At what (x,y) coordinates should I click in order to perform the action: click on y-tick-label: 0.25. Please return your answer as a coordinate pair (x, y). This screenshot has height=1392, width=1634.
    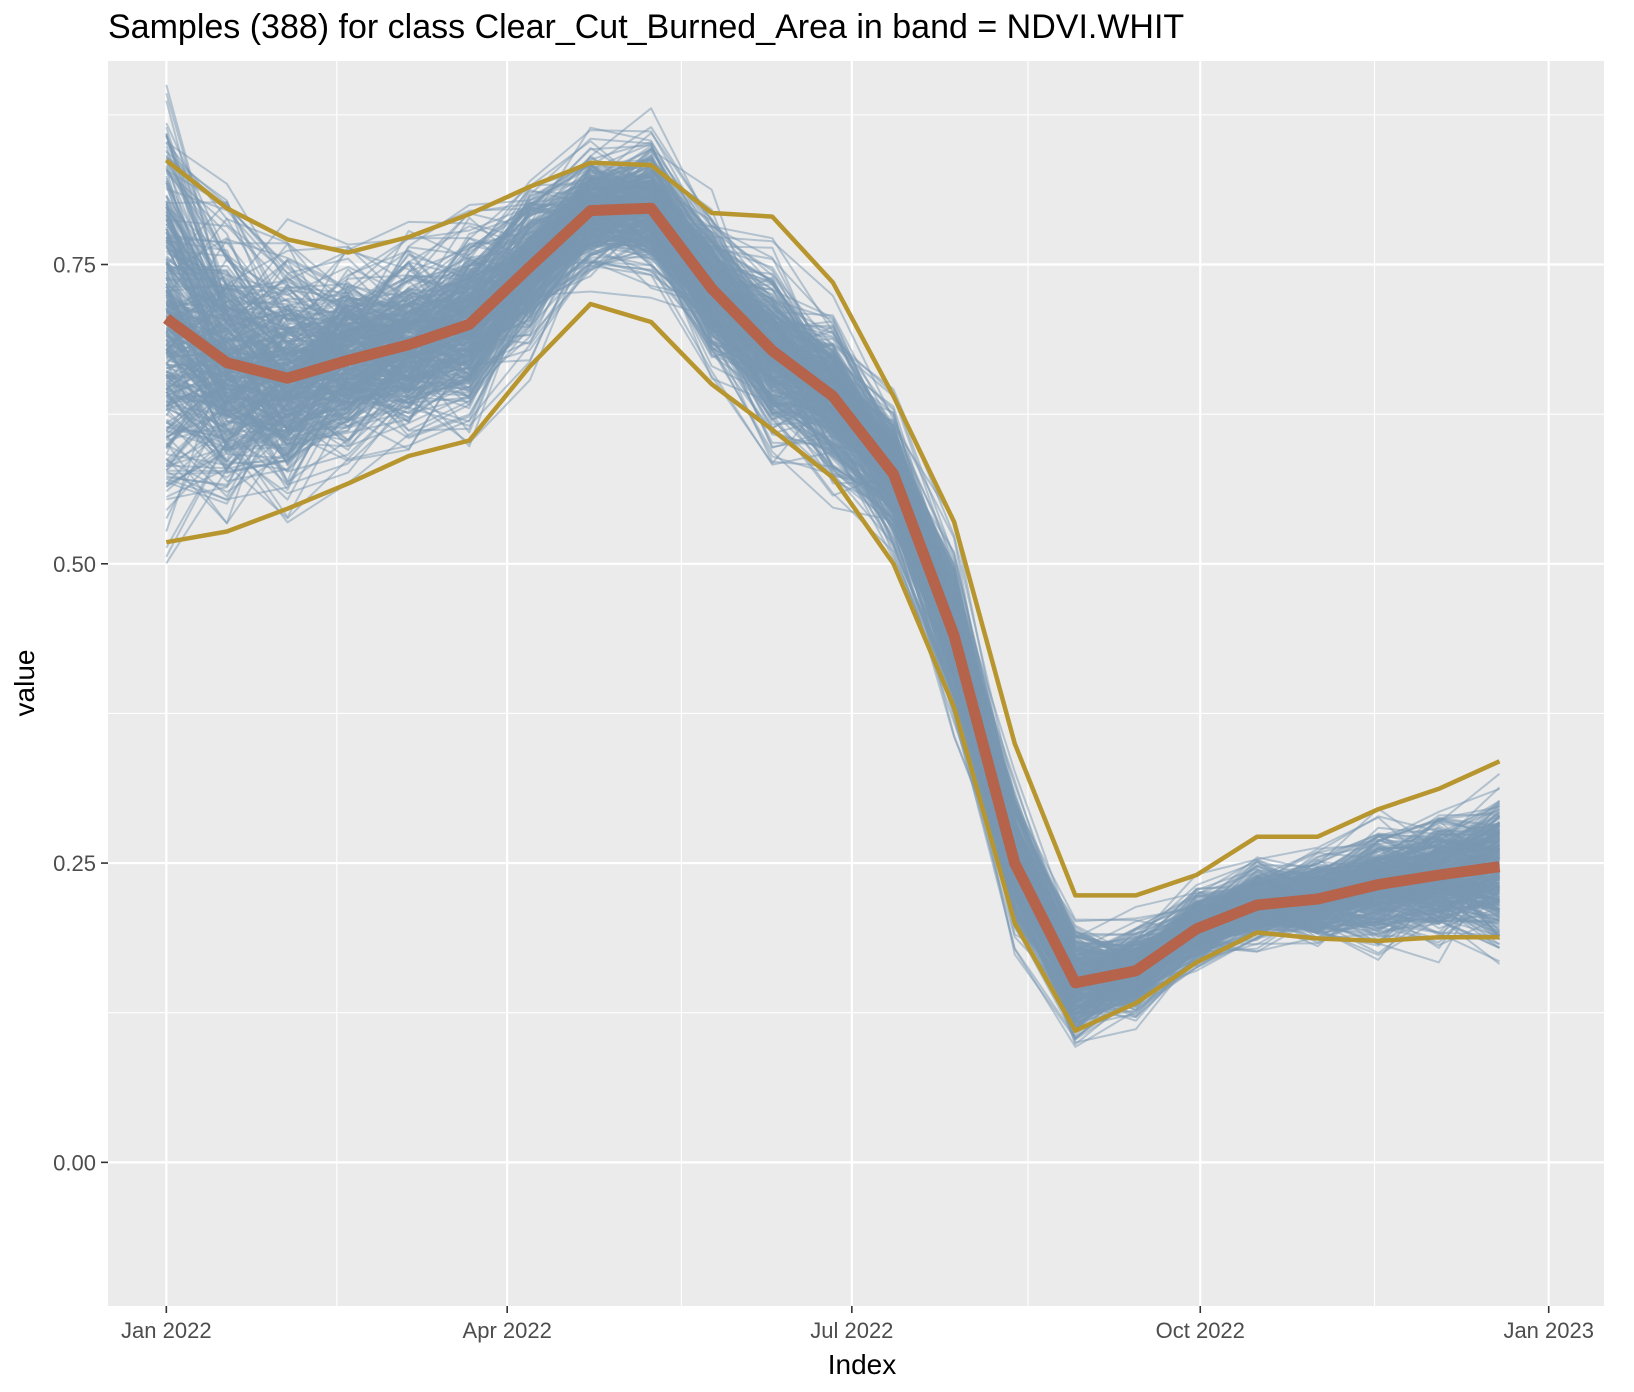
    Looking at the image, I should click on (74, 863).